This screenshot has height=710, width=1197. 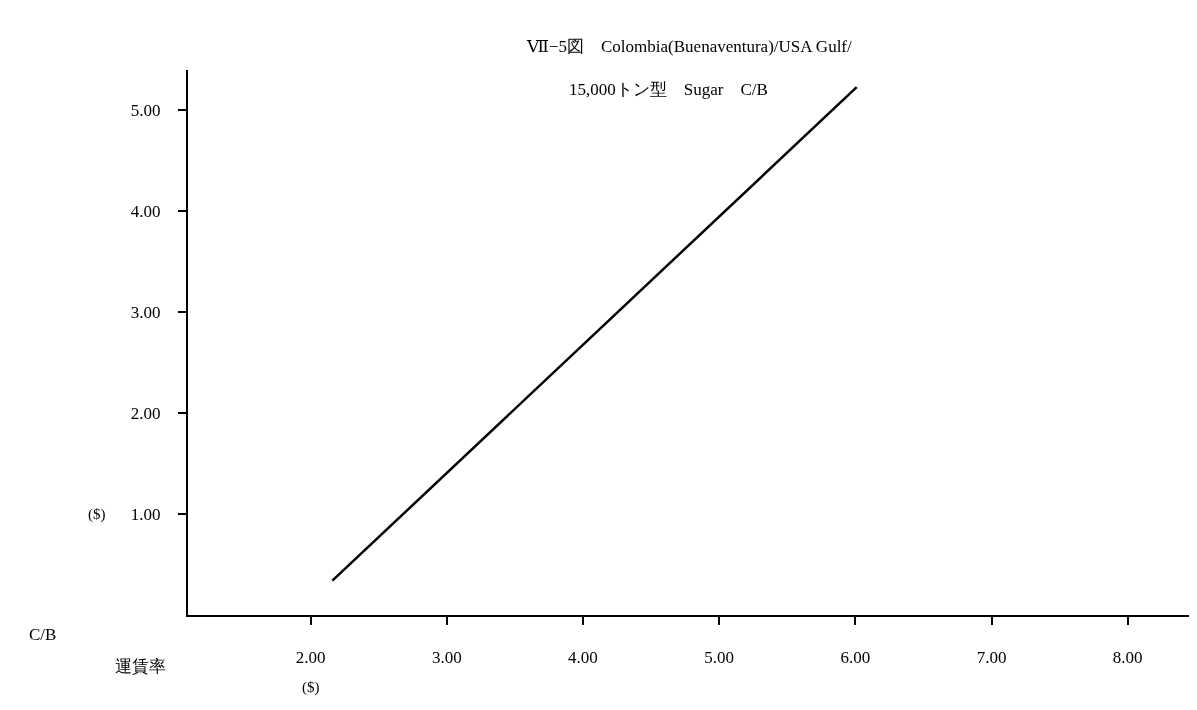 I want to click on text: 運賃率, so click(x=140, y=666).